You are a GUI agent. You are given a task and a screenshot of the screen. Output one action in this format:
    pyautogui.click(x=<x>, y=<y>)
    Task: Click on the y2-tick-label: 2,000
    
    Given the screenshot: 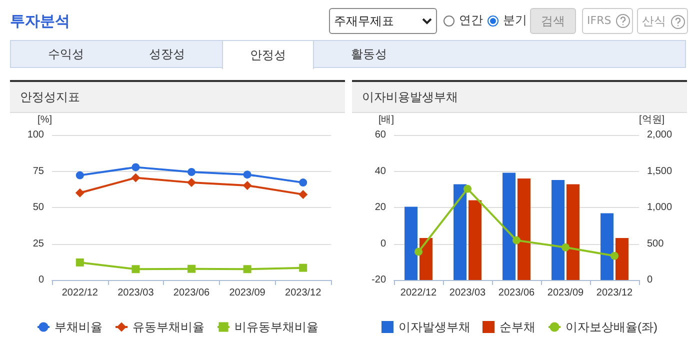 What is the action you would take?
    pyautogui.click(x=659, y=135)
    